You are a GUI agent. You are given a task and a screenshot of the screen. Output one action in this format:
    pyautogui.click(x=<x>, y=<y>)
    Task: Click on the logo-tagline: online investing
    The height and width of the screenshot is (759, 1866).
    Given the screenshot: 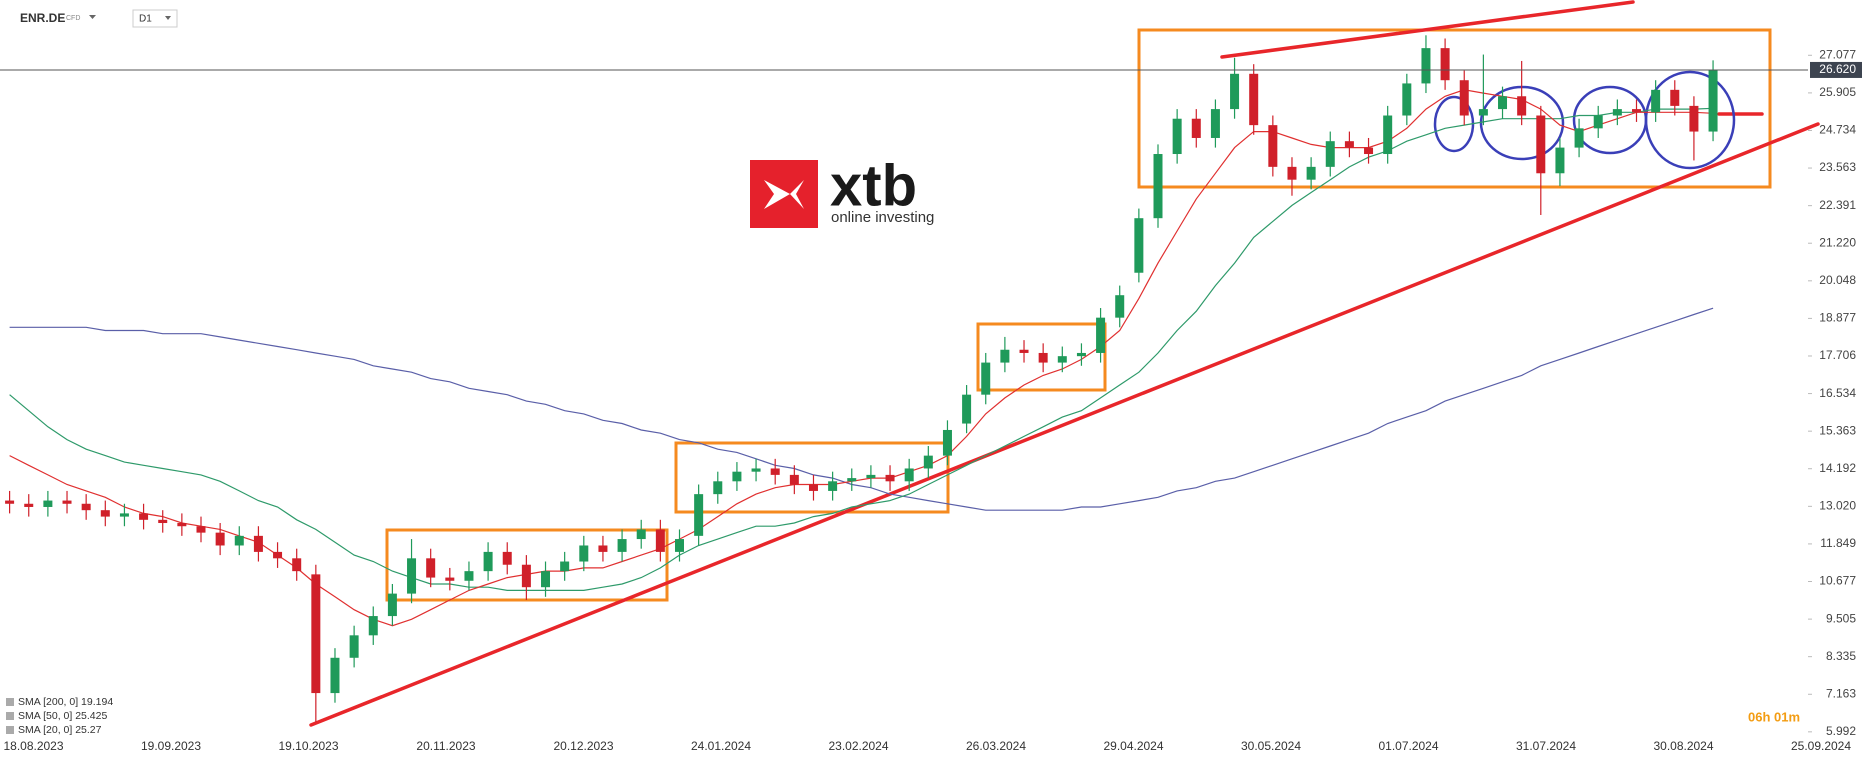 What is the action you would take?
    pyautogui.click(x=882, y=217)
    